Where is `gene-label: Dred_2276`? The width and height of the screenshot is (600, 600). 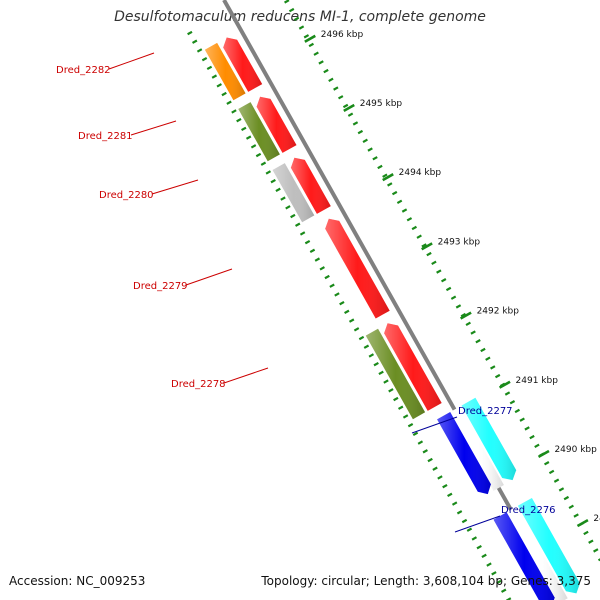 gene-label: Dred_2276 is located at coordinates (528, 510).